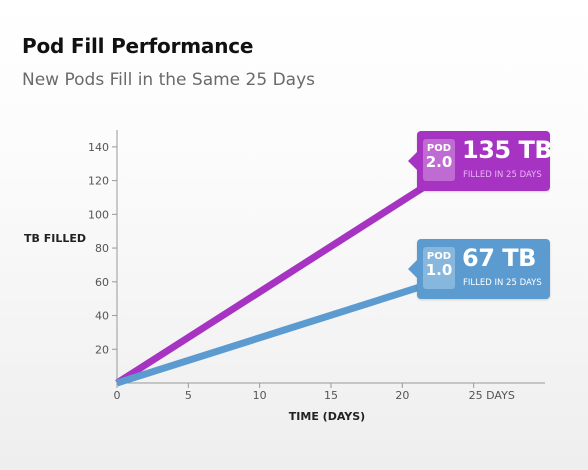 This screenshot has width=588, height=470. I want to click on callout-pod-2: POD 2.0 135 TB FILLED IN 25 DAYS, so click(480, 161).